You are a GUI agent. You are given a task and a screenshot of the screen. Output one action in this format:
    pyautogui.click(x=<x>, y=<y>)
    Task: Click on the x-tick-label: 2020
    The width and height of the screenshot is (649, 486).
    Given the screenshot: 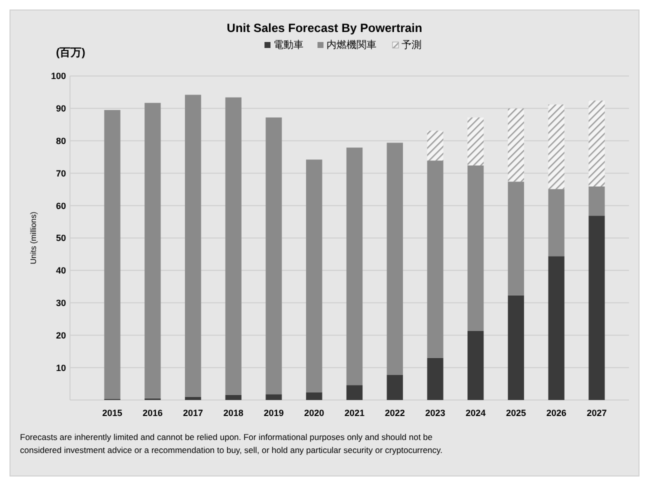 What is the action you would take?
    pyautogui.click(x=314, y=413)
    